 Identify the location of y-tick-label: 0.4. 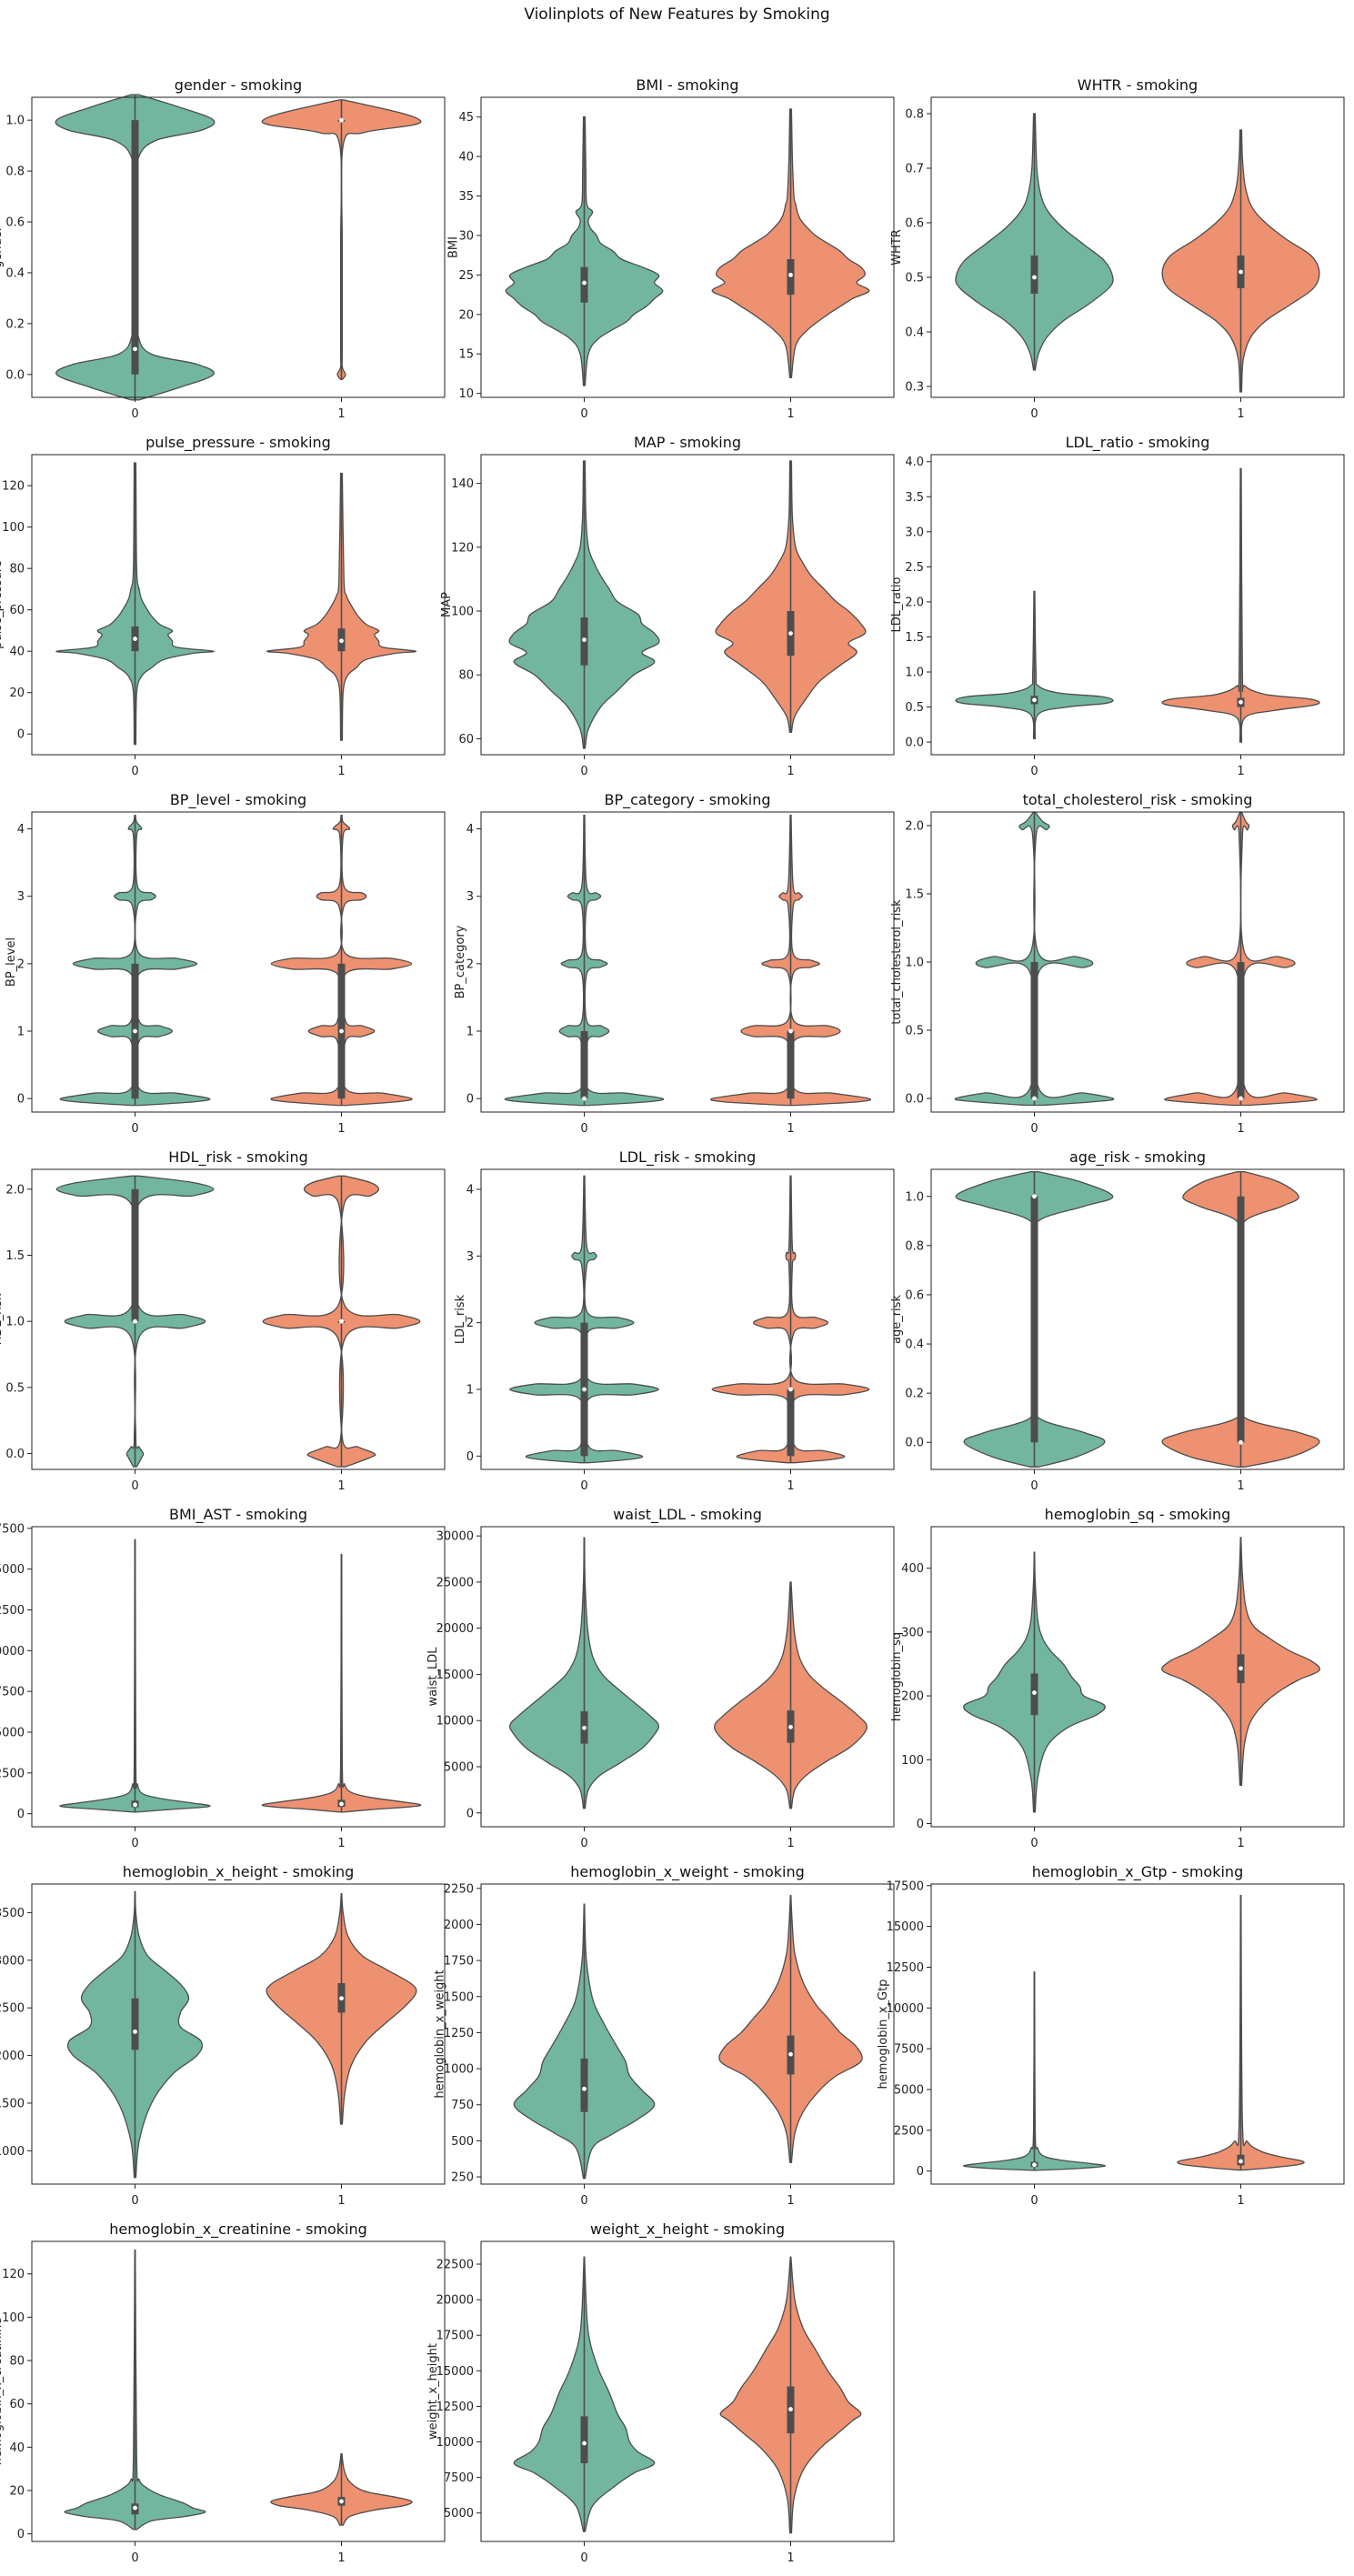
(15, 273).